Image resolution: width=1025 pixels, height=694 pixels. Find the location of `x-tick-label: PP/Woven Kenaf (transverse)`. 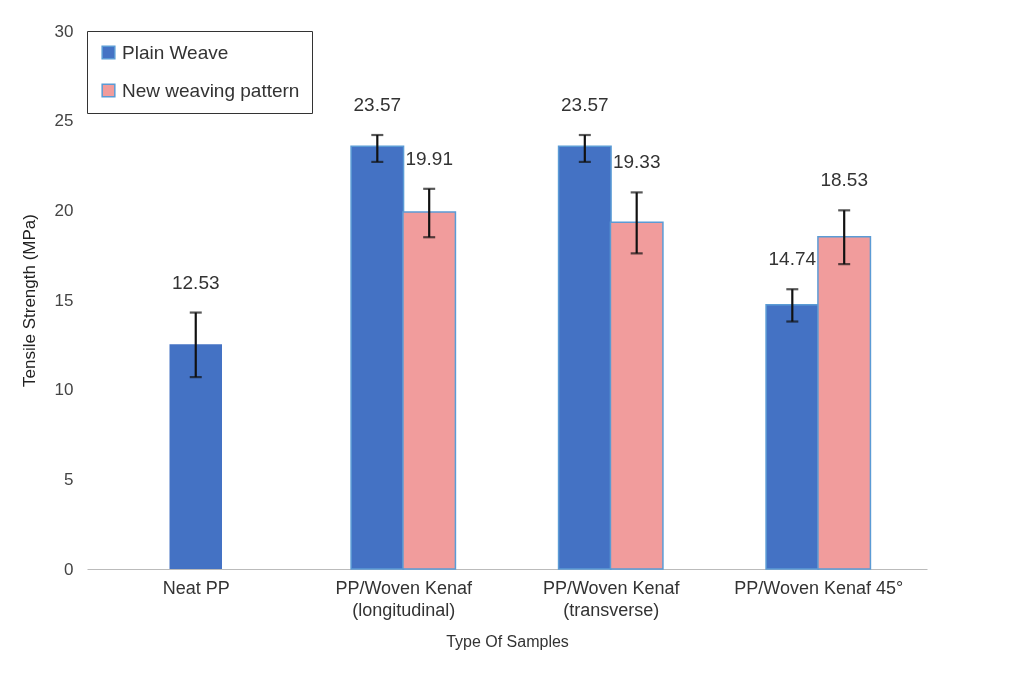

x-tick-label: PP/Woven Kenaf (transverse) is located at coordinates (611, 598).